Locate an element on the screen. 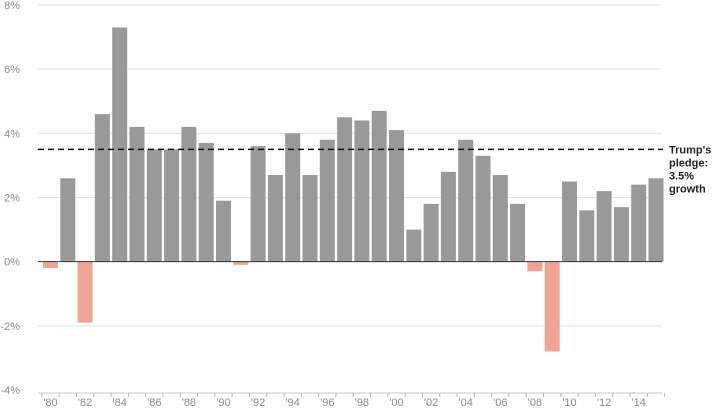  x-tick-label: '84 is located at coordinates (120, 402).